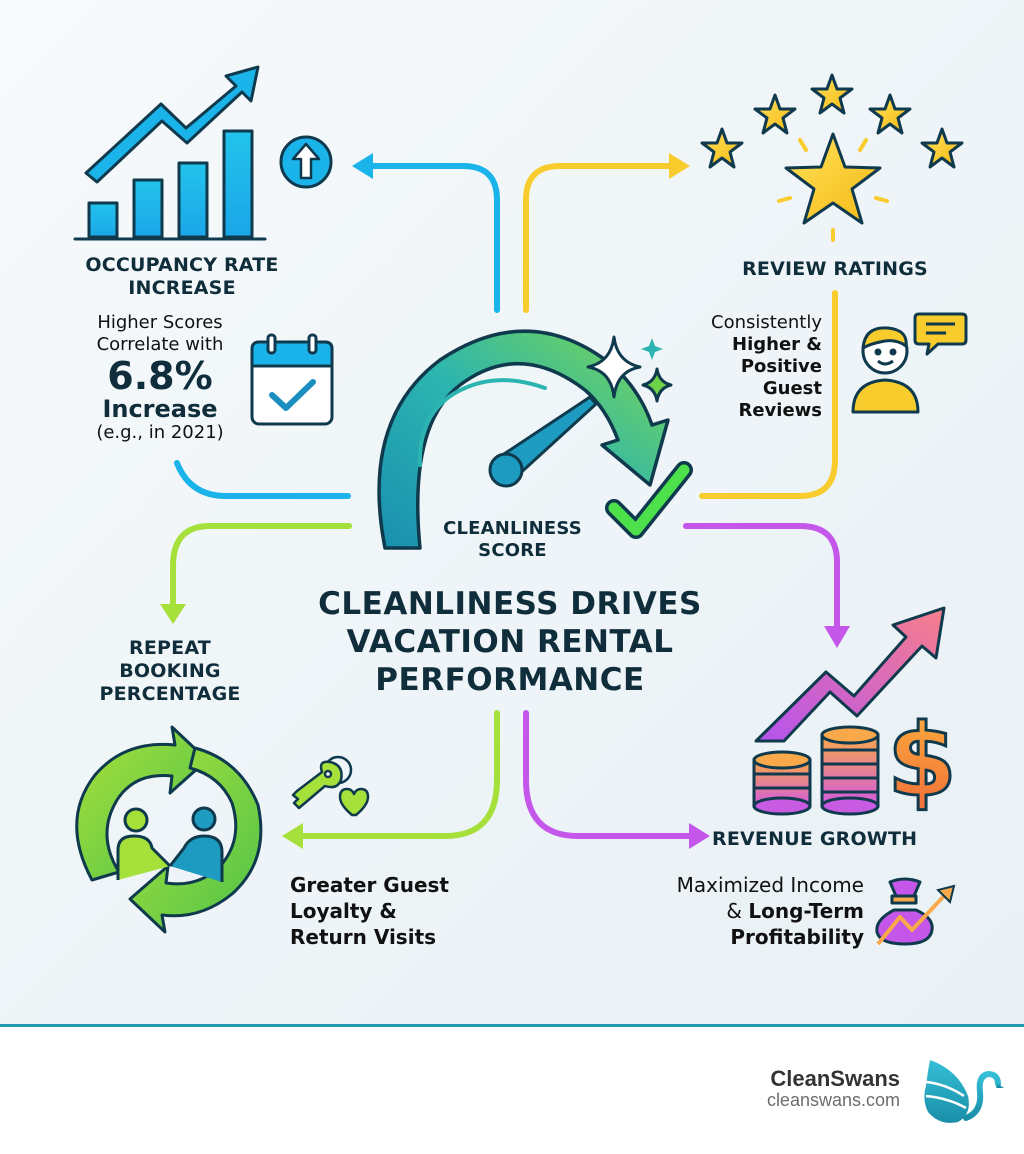  What do you see at coordinates (833, 1100) in the screenshot?
I see `brand-url: cleanswans.com` at bounding box center [833, 1100].